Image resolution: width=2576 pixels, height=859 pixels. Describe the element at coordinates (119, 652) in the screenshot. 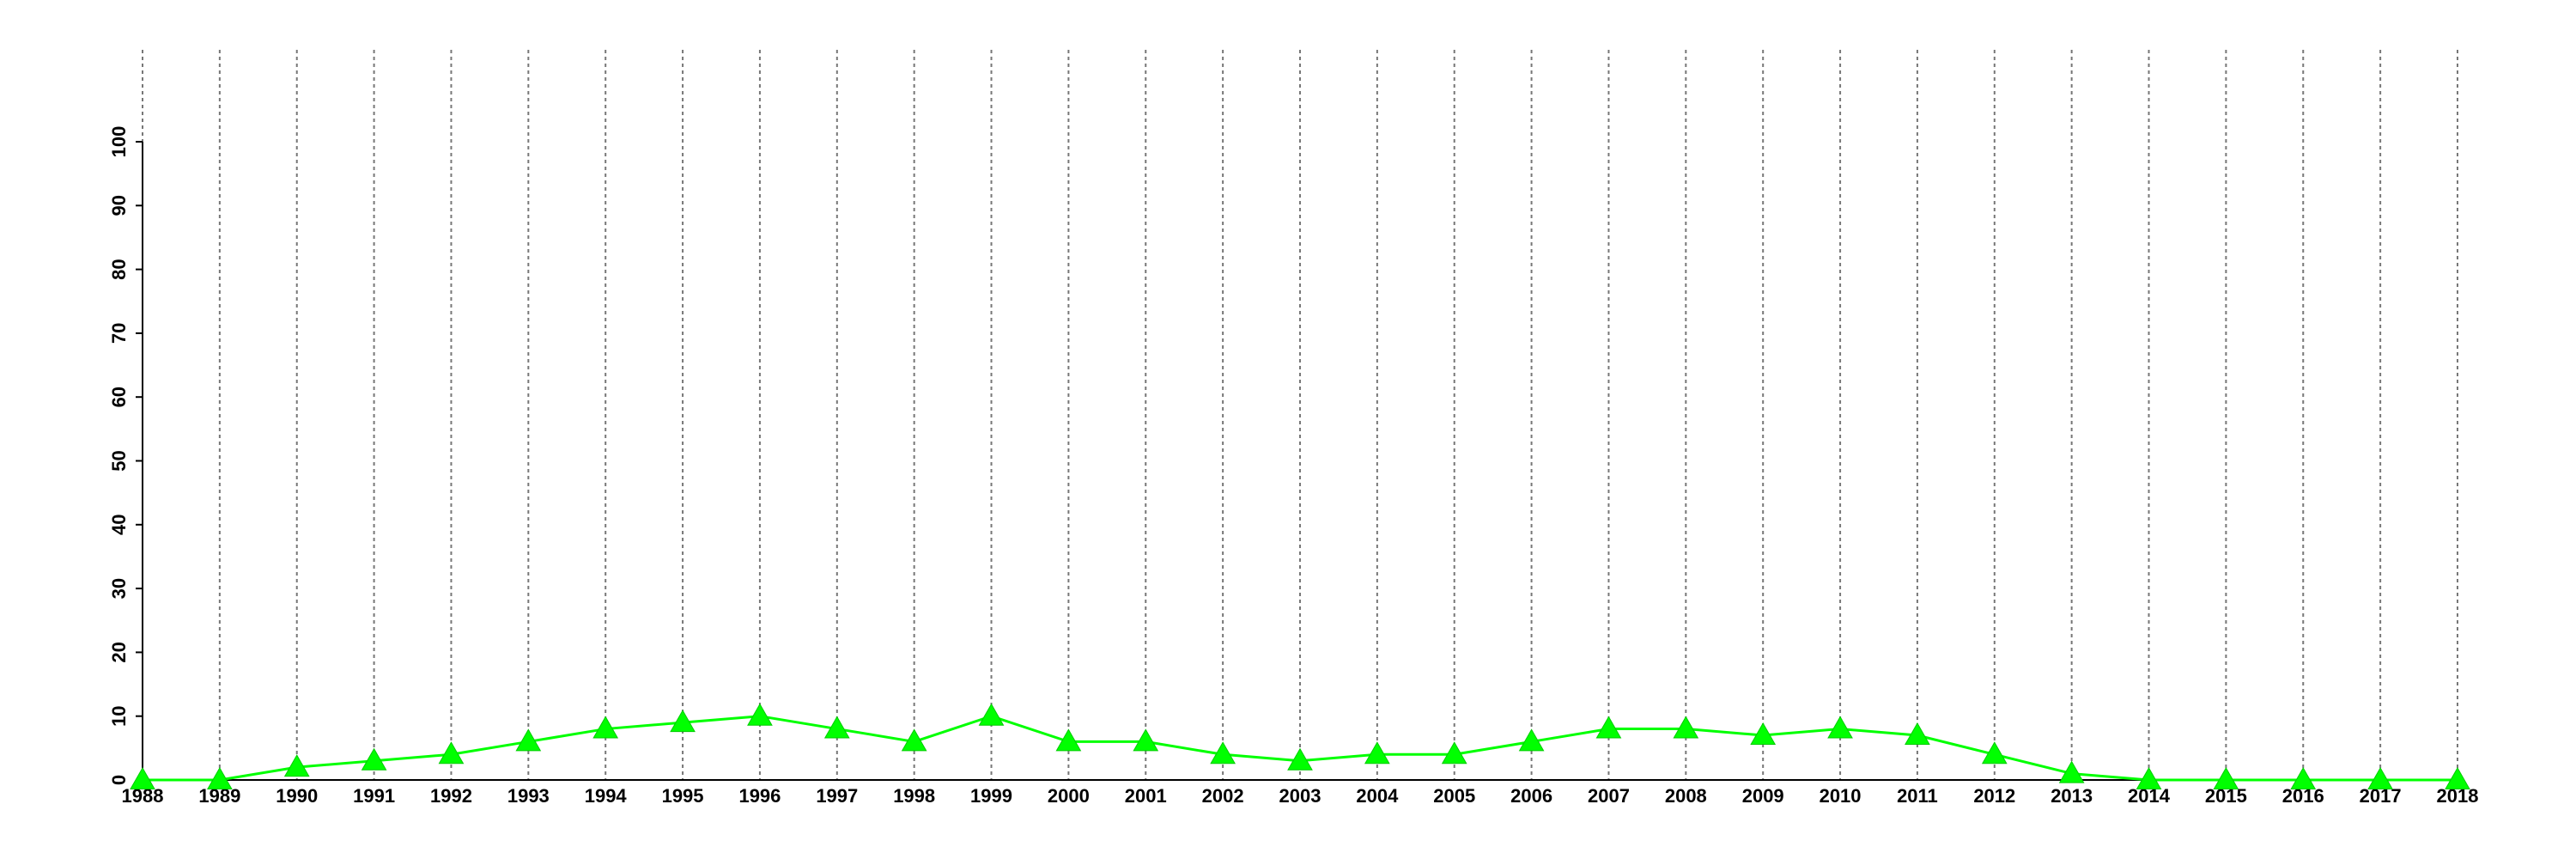

I see `y-tick-label: 20` at that location.